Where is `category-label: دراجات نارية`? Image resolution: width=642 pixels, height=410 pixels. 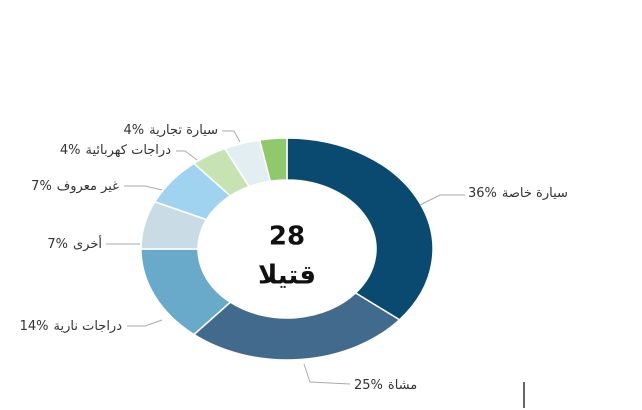 category-label: دراجات نارية is located at coordinates (88, 326).